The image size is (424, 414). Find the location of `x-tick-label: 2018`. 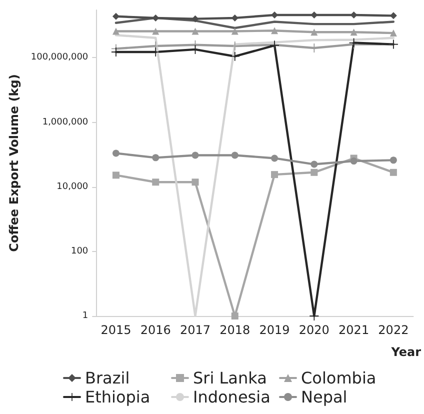

x-tick-label: 2018 is located at coordinates (235, 330).